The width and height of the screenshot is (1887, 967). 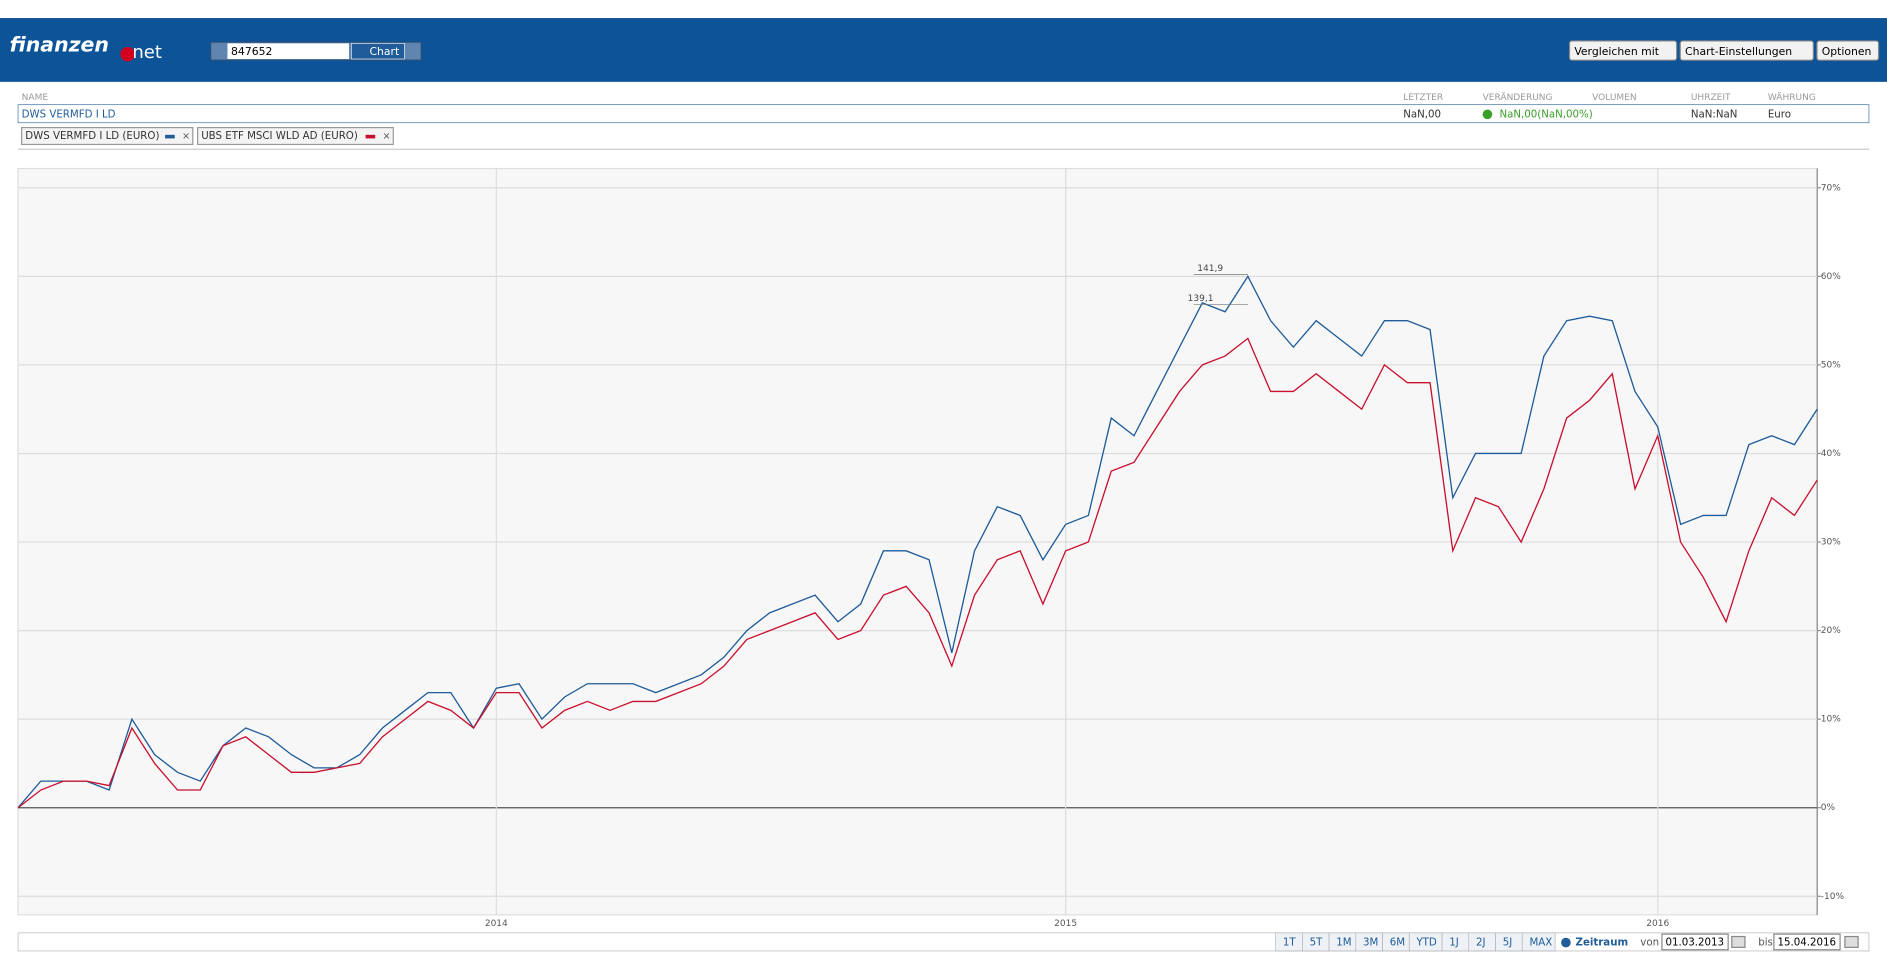 I want to click on x-tick-label: 2014, so click(x=496, y=924).